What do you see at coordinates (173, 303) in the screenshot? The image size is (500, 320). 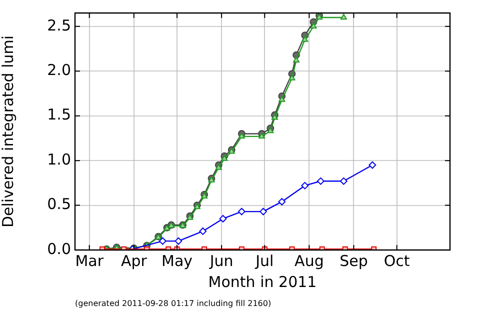 I see `text: (generated 2011-09-28 01:17 including fill 2160)` at bounding box center [173, 303].